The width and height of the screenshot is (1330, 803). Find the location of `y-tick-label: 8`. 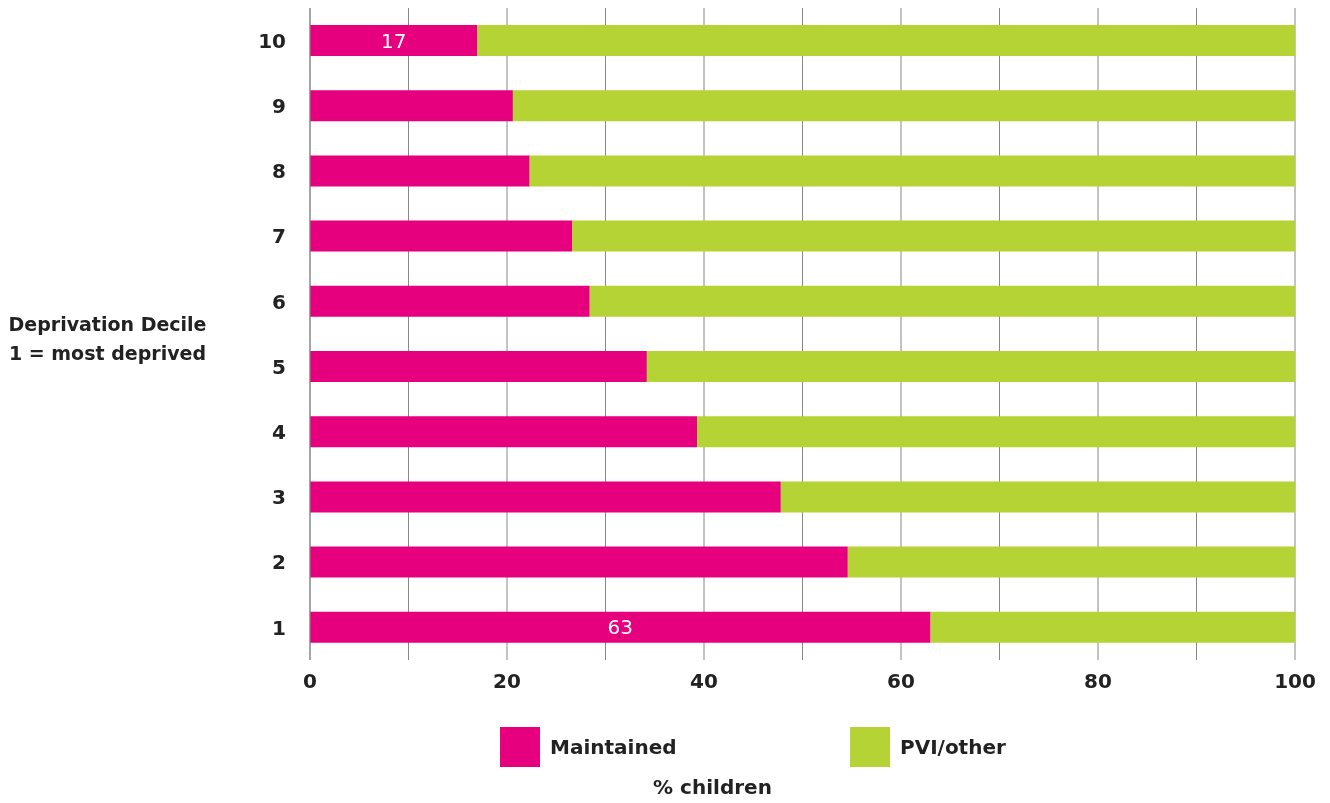

y-tick-label: 8 is located at coordinates (279, 171).